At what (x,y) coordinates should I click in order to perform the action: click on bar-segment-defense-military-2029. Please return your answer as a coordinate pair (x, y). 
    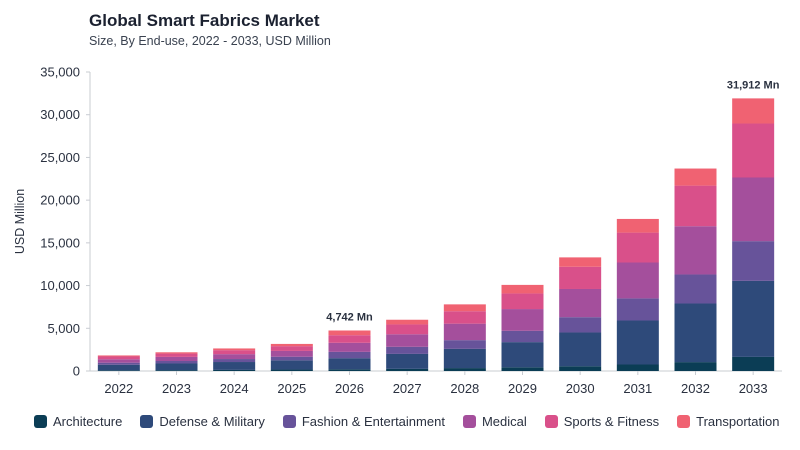
    Looking at the image, I should click on (522, 355).